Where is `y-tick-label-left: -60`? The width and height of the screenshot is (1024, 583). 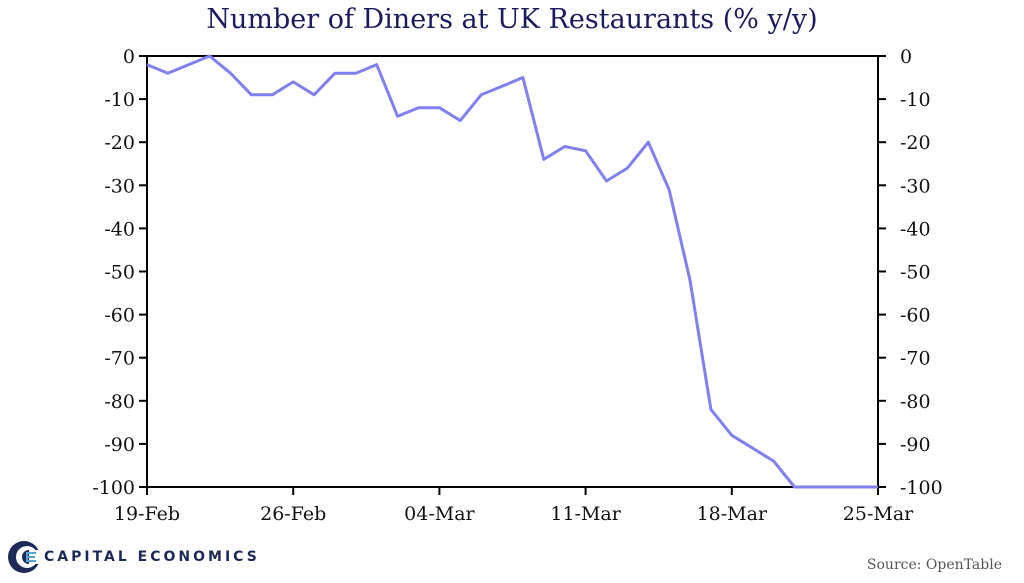 y-tick-label-left: -60 is located at coordinates (119, 316).